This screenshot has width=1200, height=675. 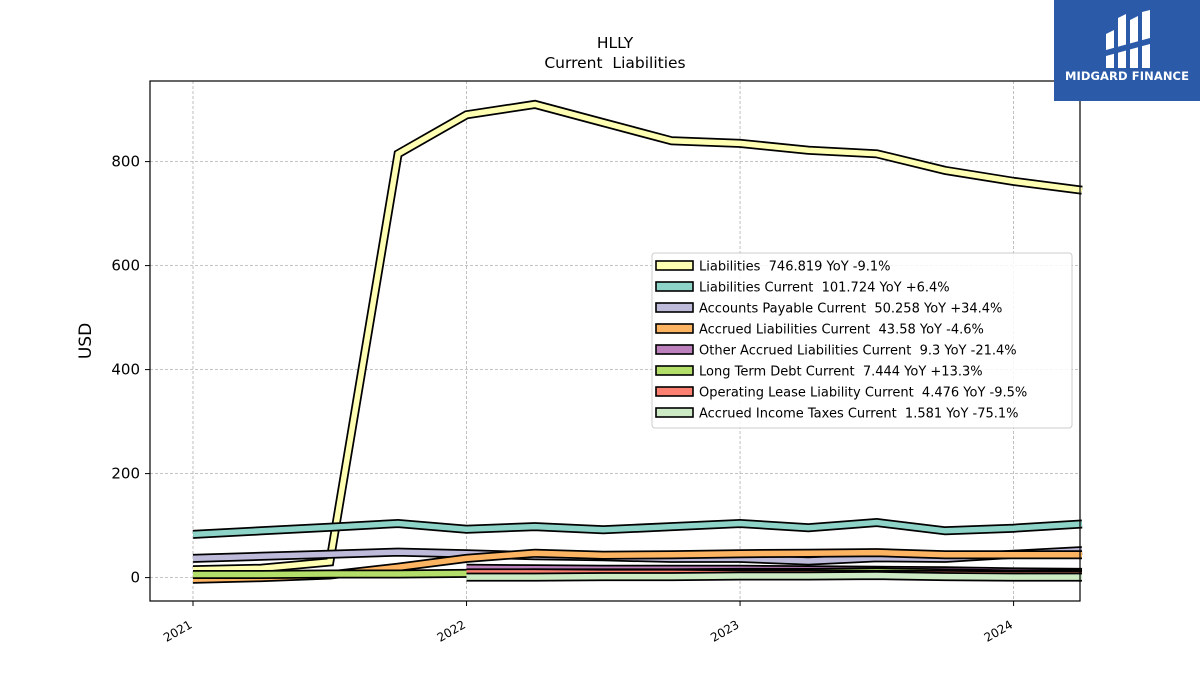 What do you see at coordinates (125, 370) in the screenshot?
I see `y-tick-label: 400` at bounding box center [125, 370].